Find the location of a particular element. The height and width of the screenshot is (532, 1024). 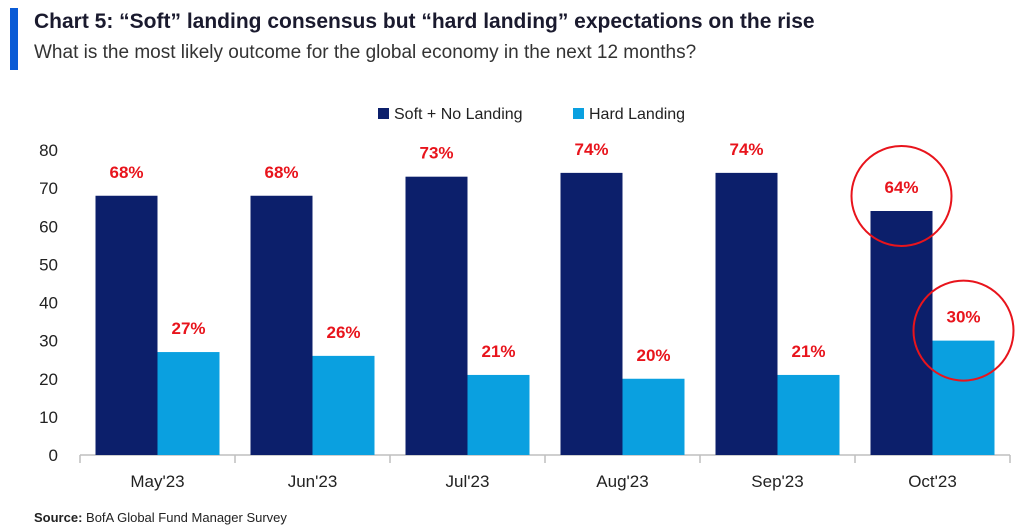

y-tick-label: 0 is located at coordinates (53, 455).